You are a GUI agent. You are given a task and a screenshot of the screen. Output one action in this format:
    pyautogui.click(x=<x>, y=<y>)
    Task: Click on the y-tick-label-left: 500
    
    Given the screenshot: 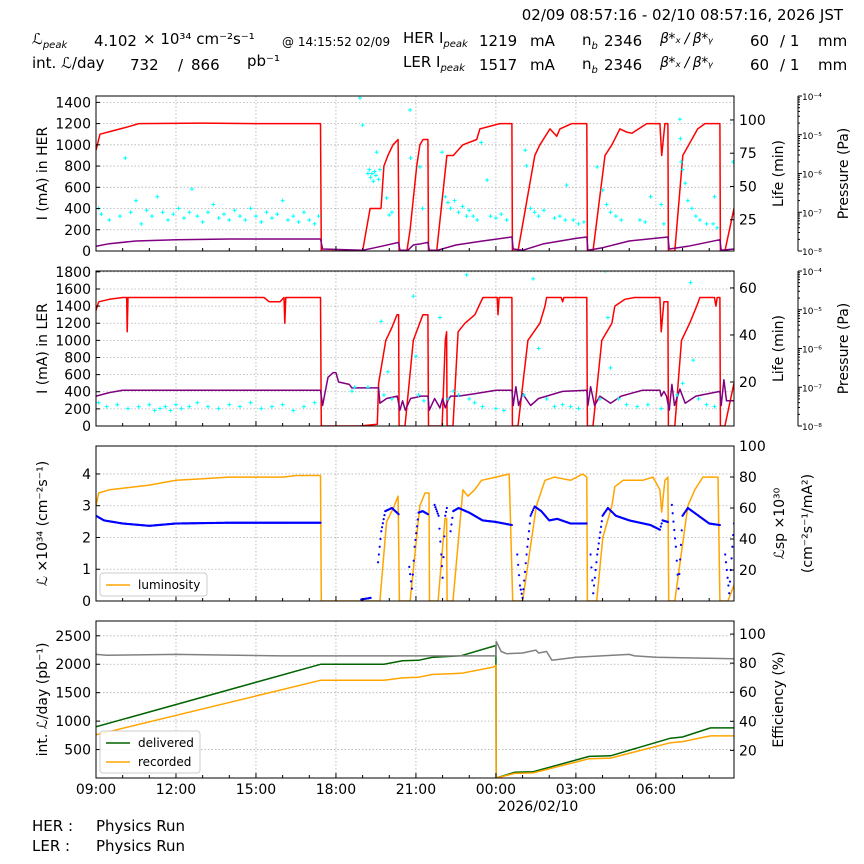 What is the action you would take?
    pyautogui.click(x=77, y=751)
    